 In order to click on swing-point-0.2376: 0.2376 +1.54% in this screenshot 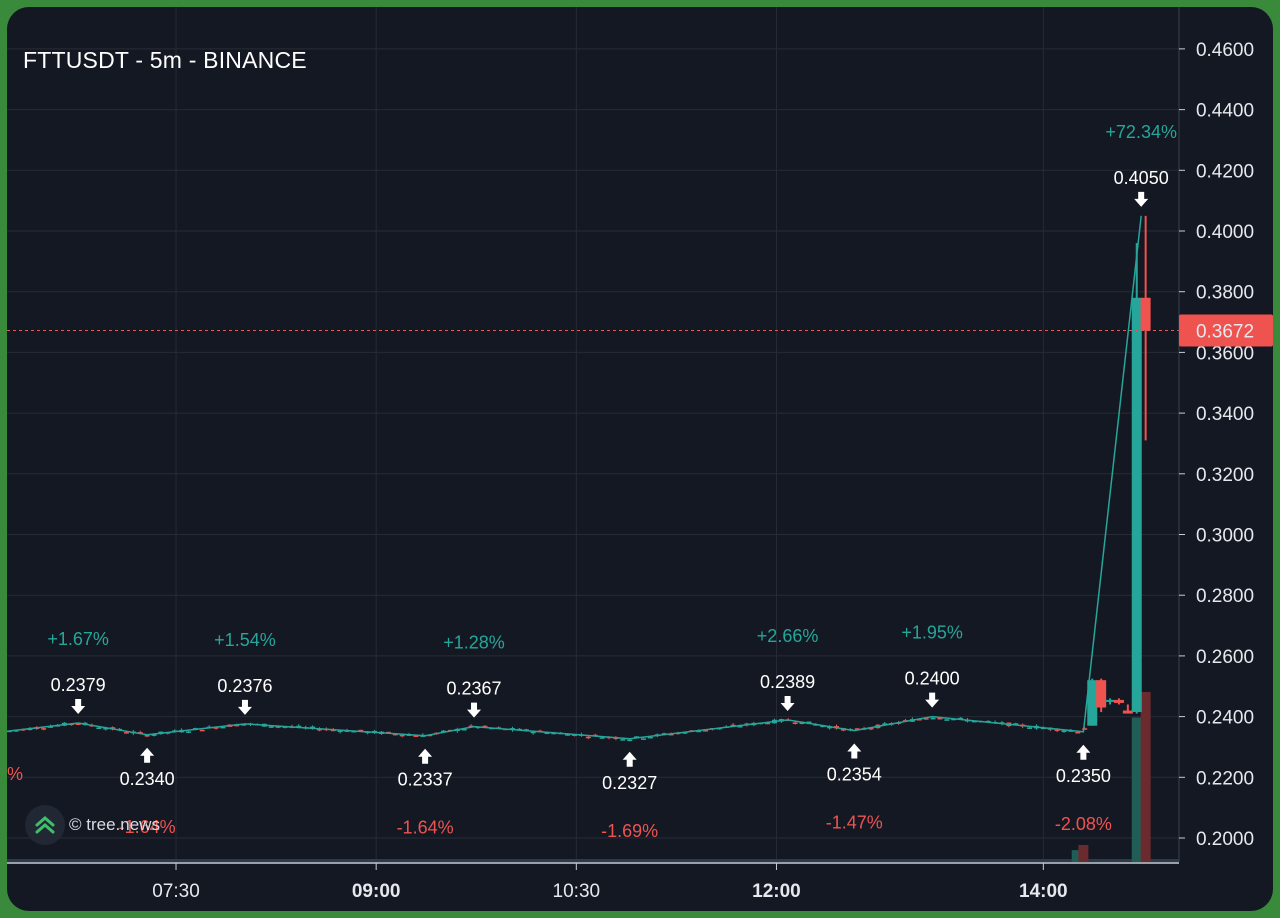, I will do `click(245, 672)`.